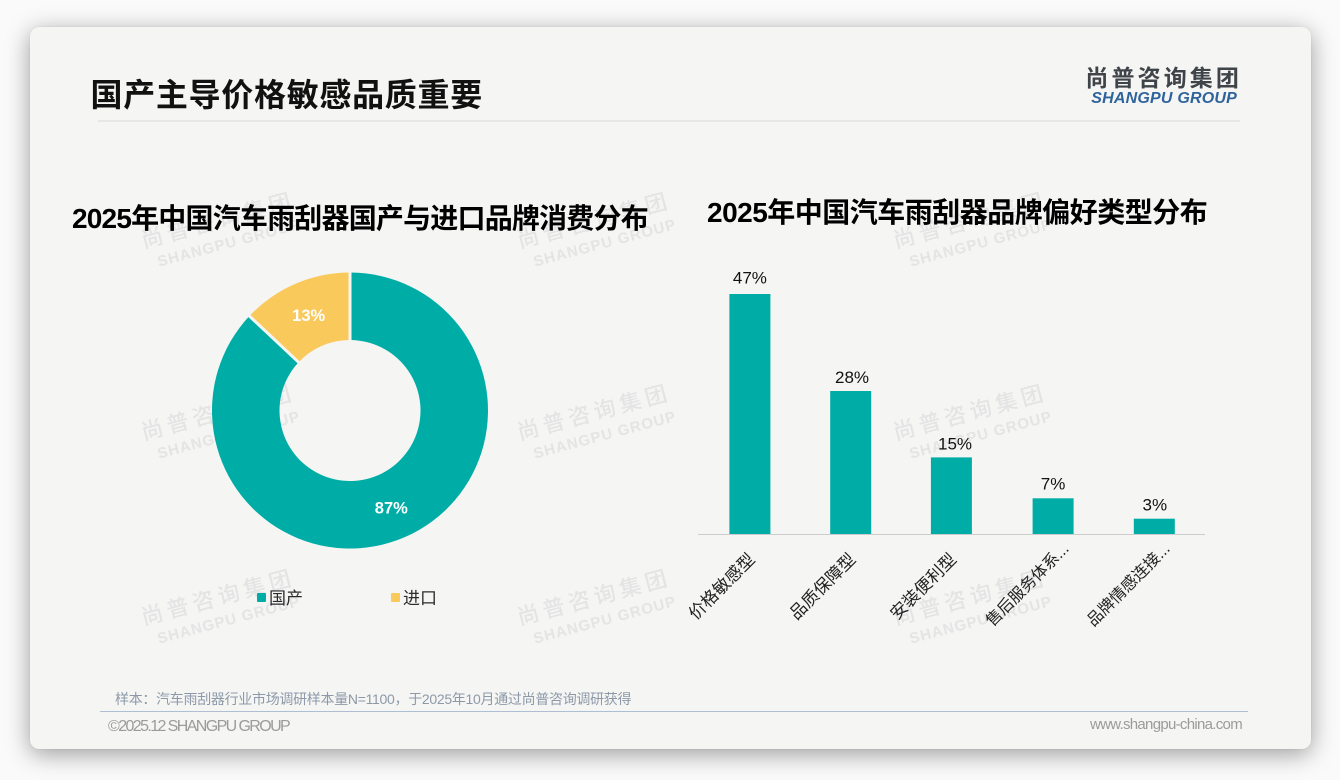 The height and width of the screenshot is (780, 1340). Describe the element at coordinates (852, 377) in the screenshot. I see `svg-text: 28%` at that location.